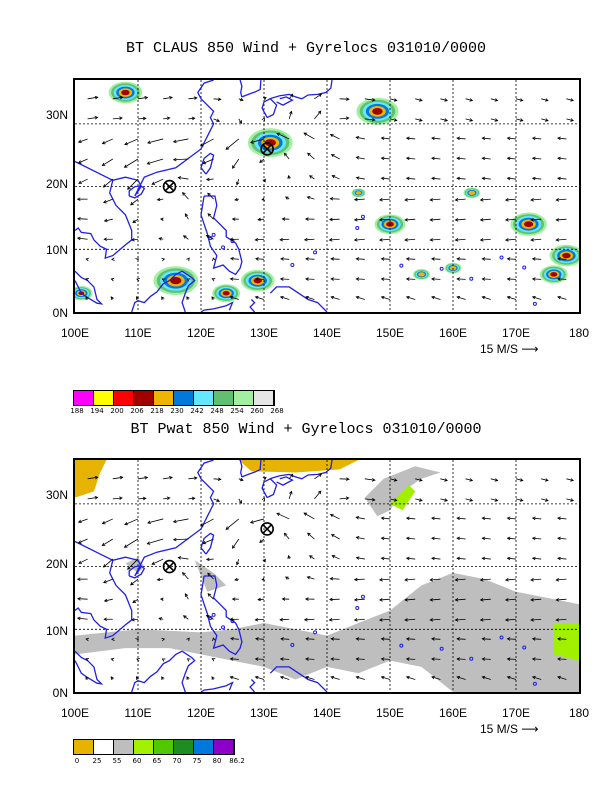 This screenshot has height=792, width=612. Describe the element at coordinates (174, 398) in the screenshot. I see `top-colorbar` at that location.